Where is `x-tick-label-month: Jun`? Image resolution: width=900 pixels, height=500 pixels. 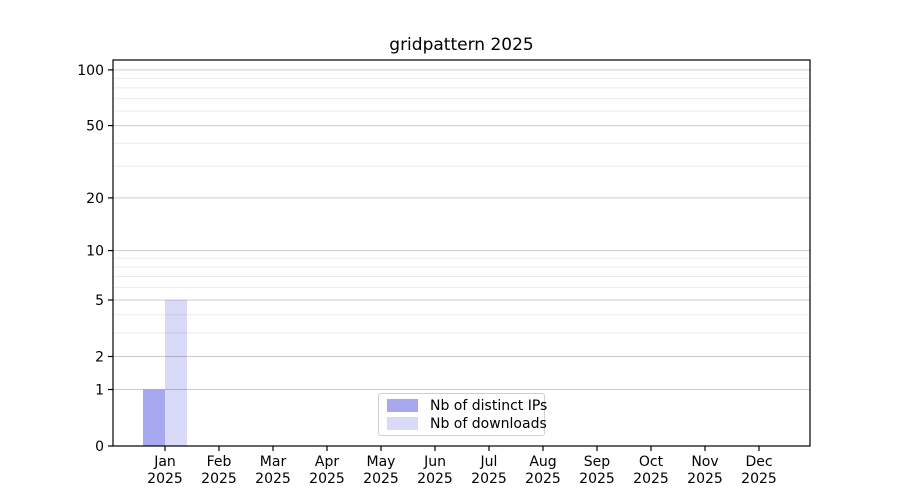 x-tick-label-month: Jun is located at coordinates (434, 462).